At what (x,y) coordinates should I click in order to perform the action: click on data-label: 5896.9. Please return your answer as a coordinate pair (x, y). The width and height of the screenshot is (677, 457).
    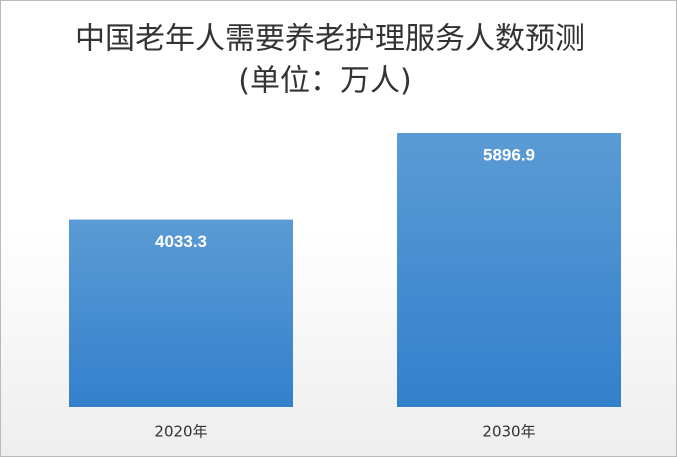
    Looking at the image, I should click on (509, 154).